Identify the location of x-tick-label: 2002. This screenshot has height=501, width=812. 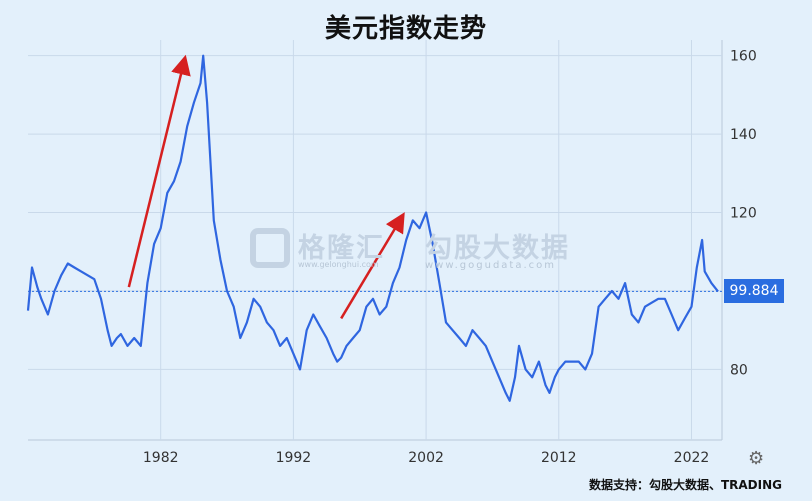
(426, 458).